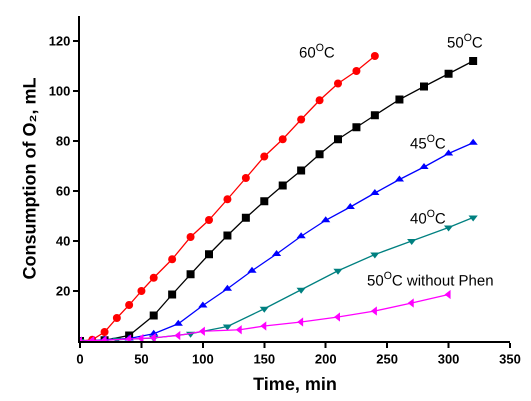 The height and width of the screenshot is (401, 531). What do you see at coordinates (317, 52) in the screenshot?
I see `series-label: 60$^{O}$C` at bounding box center [317, 52].